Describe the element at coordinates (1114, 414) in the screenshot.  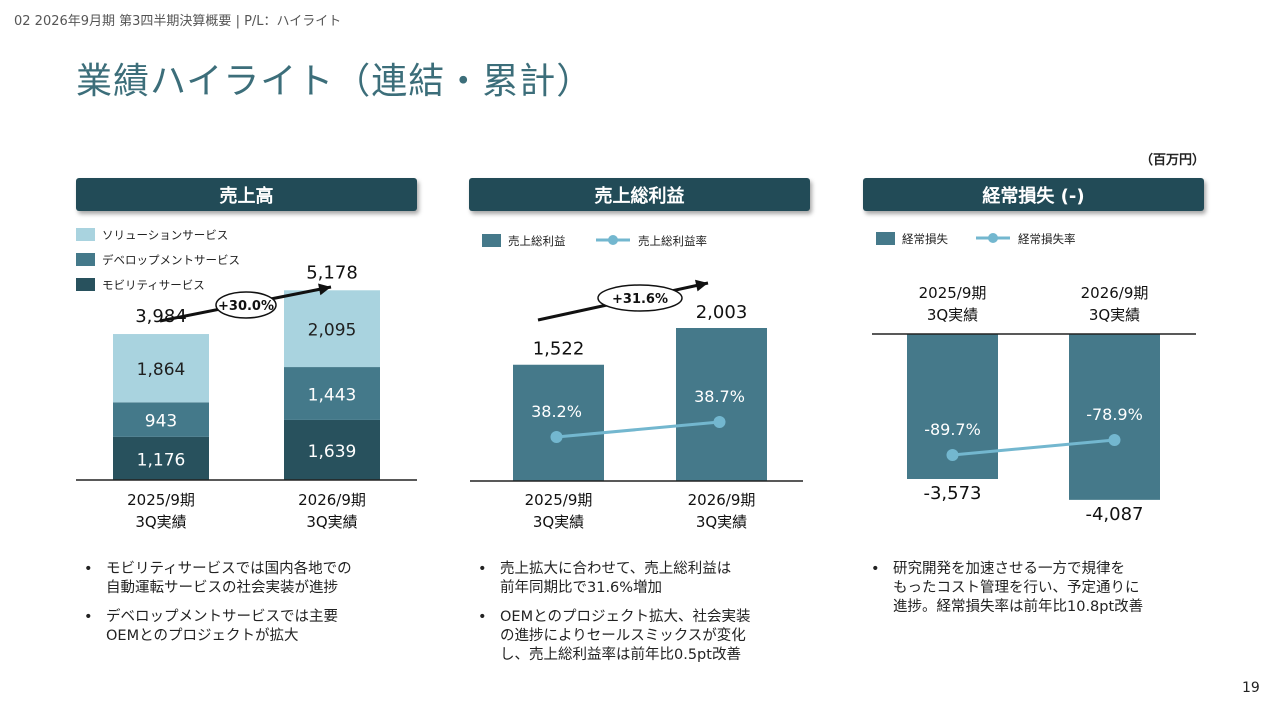
I see `rate-label: -78.9%` at that location.